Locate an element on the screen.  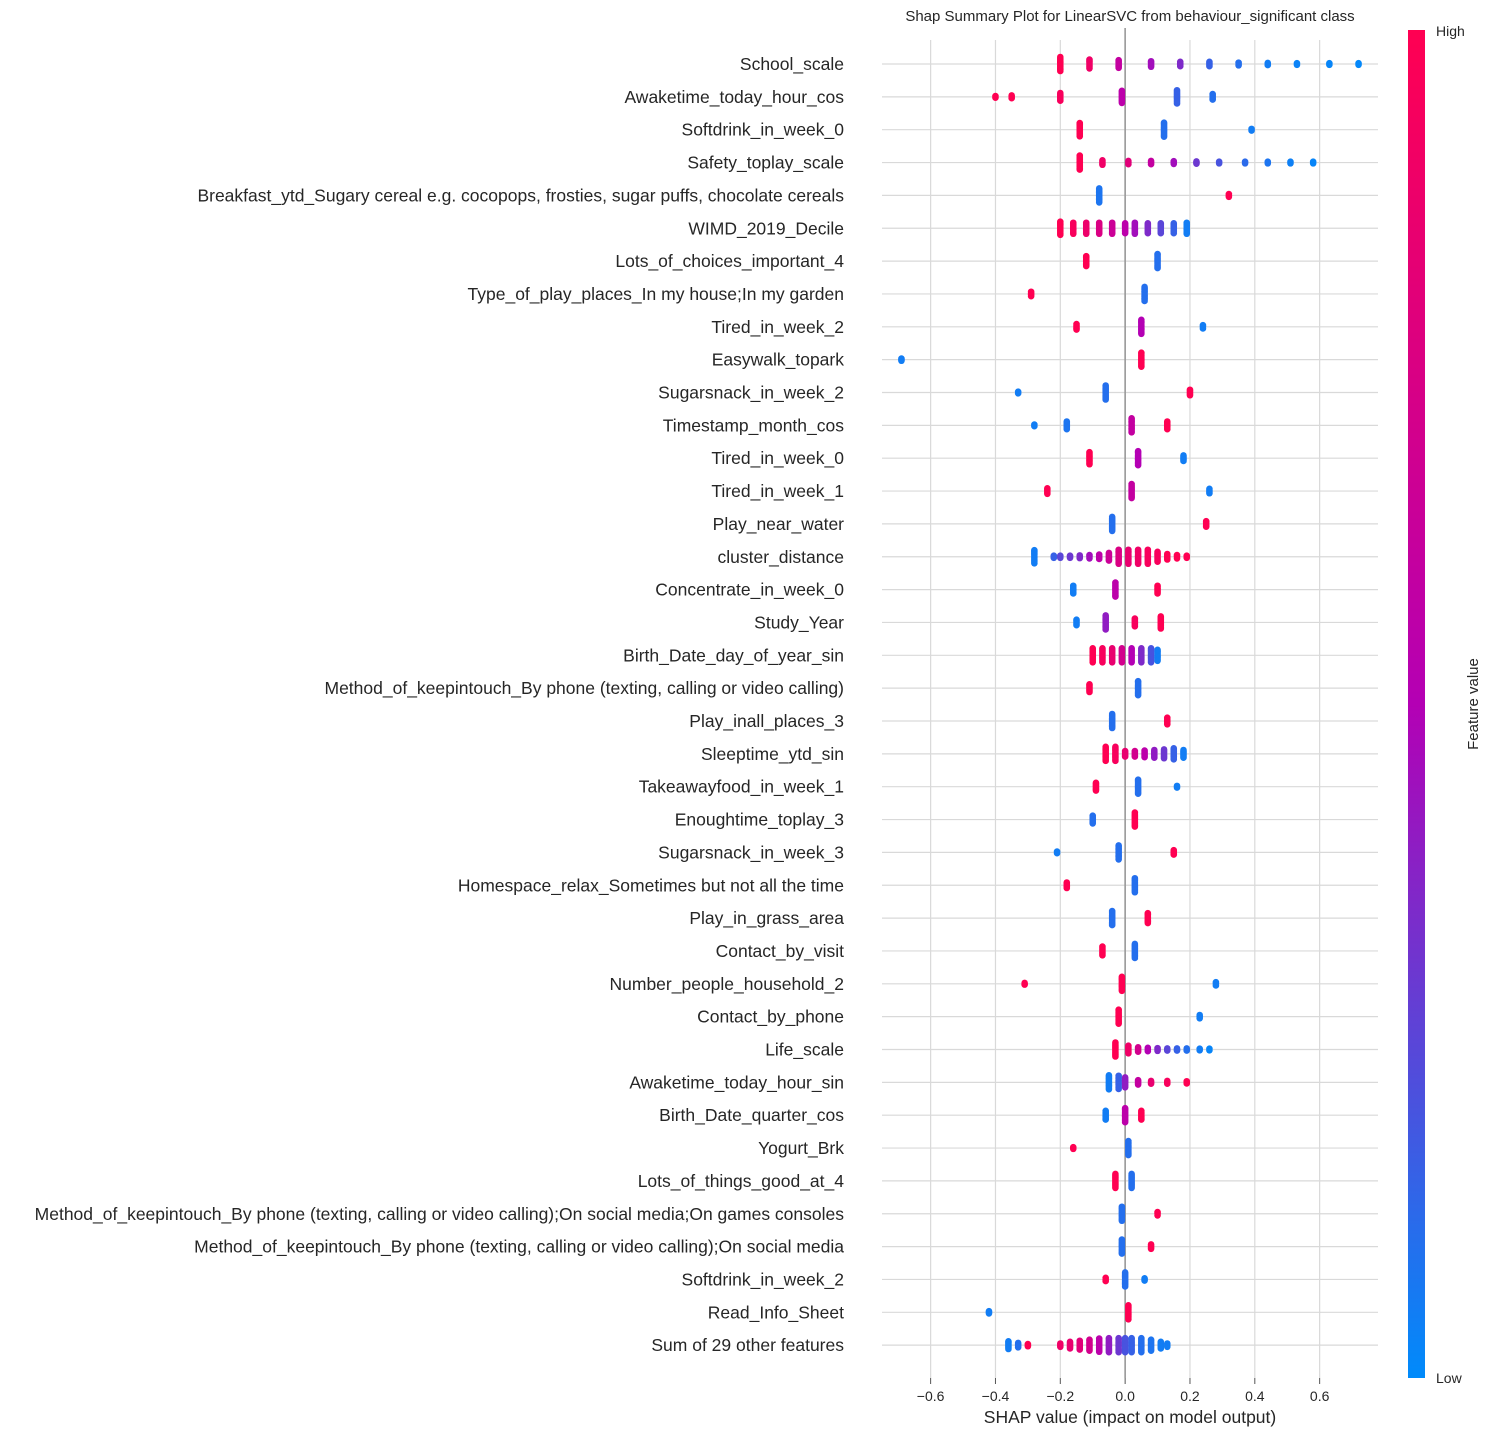
feature-label: Awaketime_today_hour_cos is located at coordinates (734, 97).